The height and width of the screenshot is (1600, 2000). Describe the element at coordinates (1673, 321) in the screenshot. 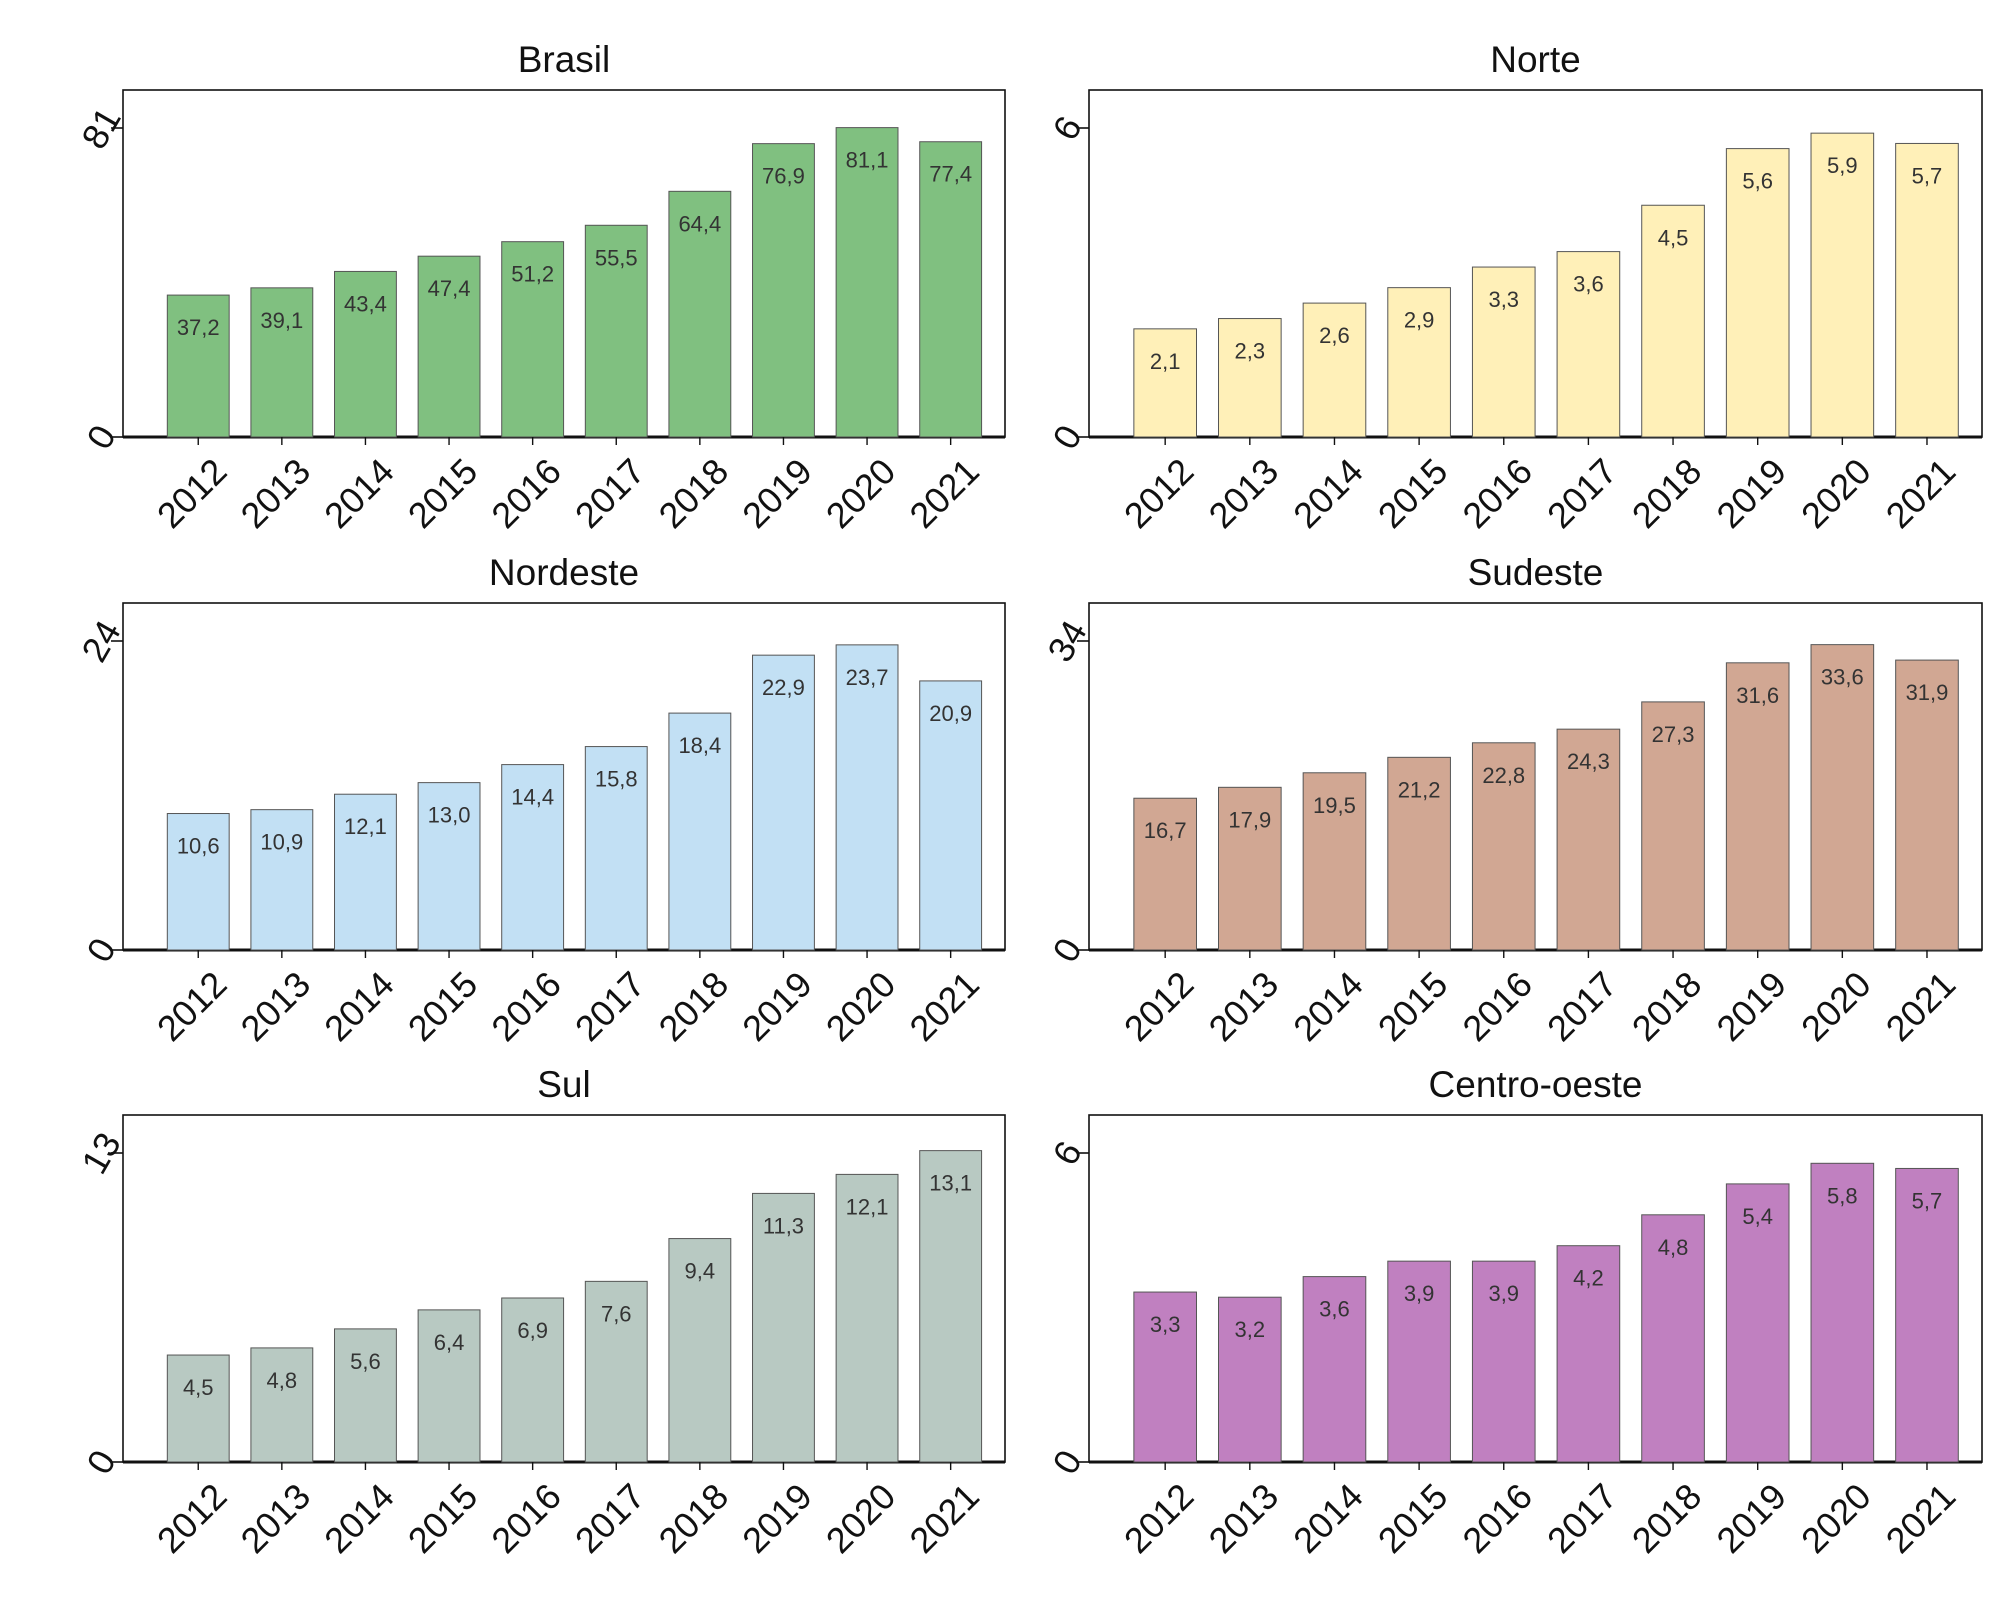

I see `bar-norte-2018` at that location.